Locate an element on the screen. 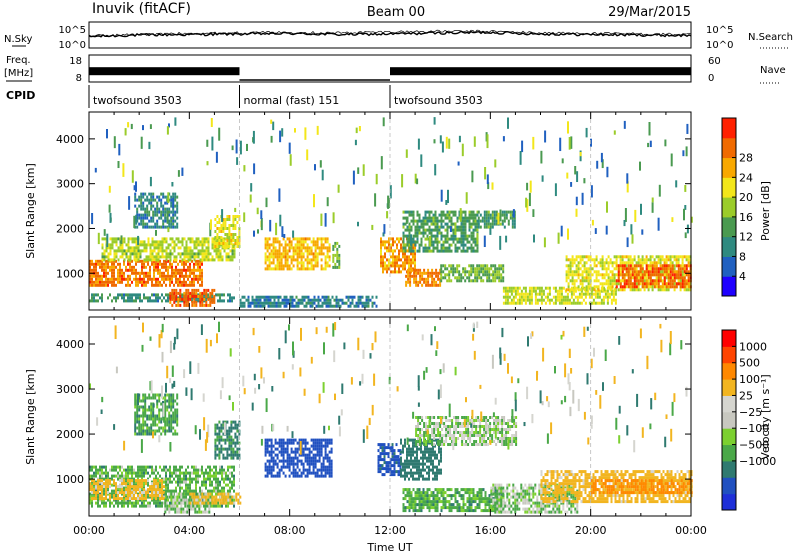 Image resolution: width=800 pixels, height=554 pixels. colorbar-tick-label: 8 is located at coordinates (742, 256).